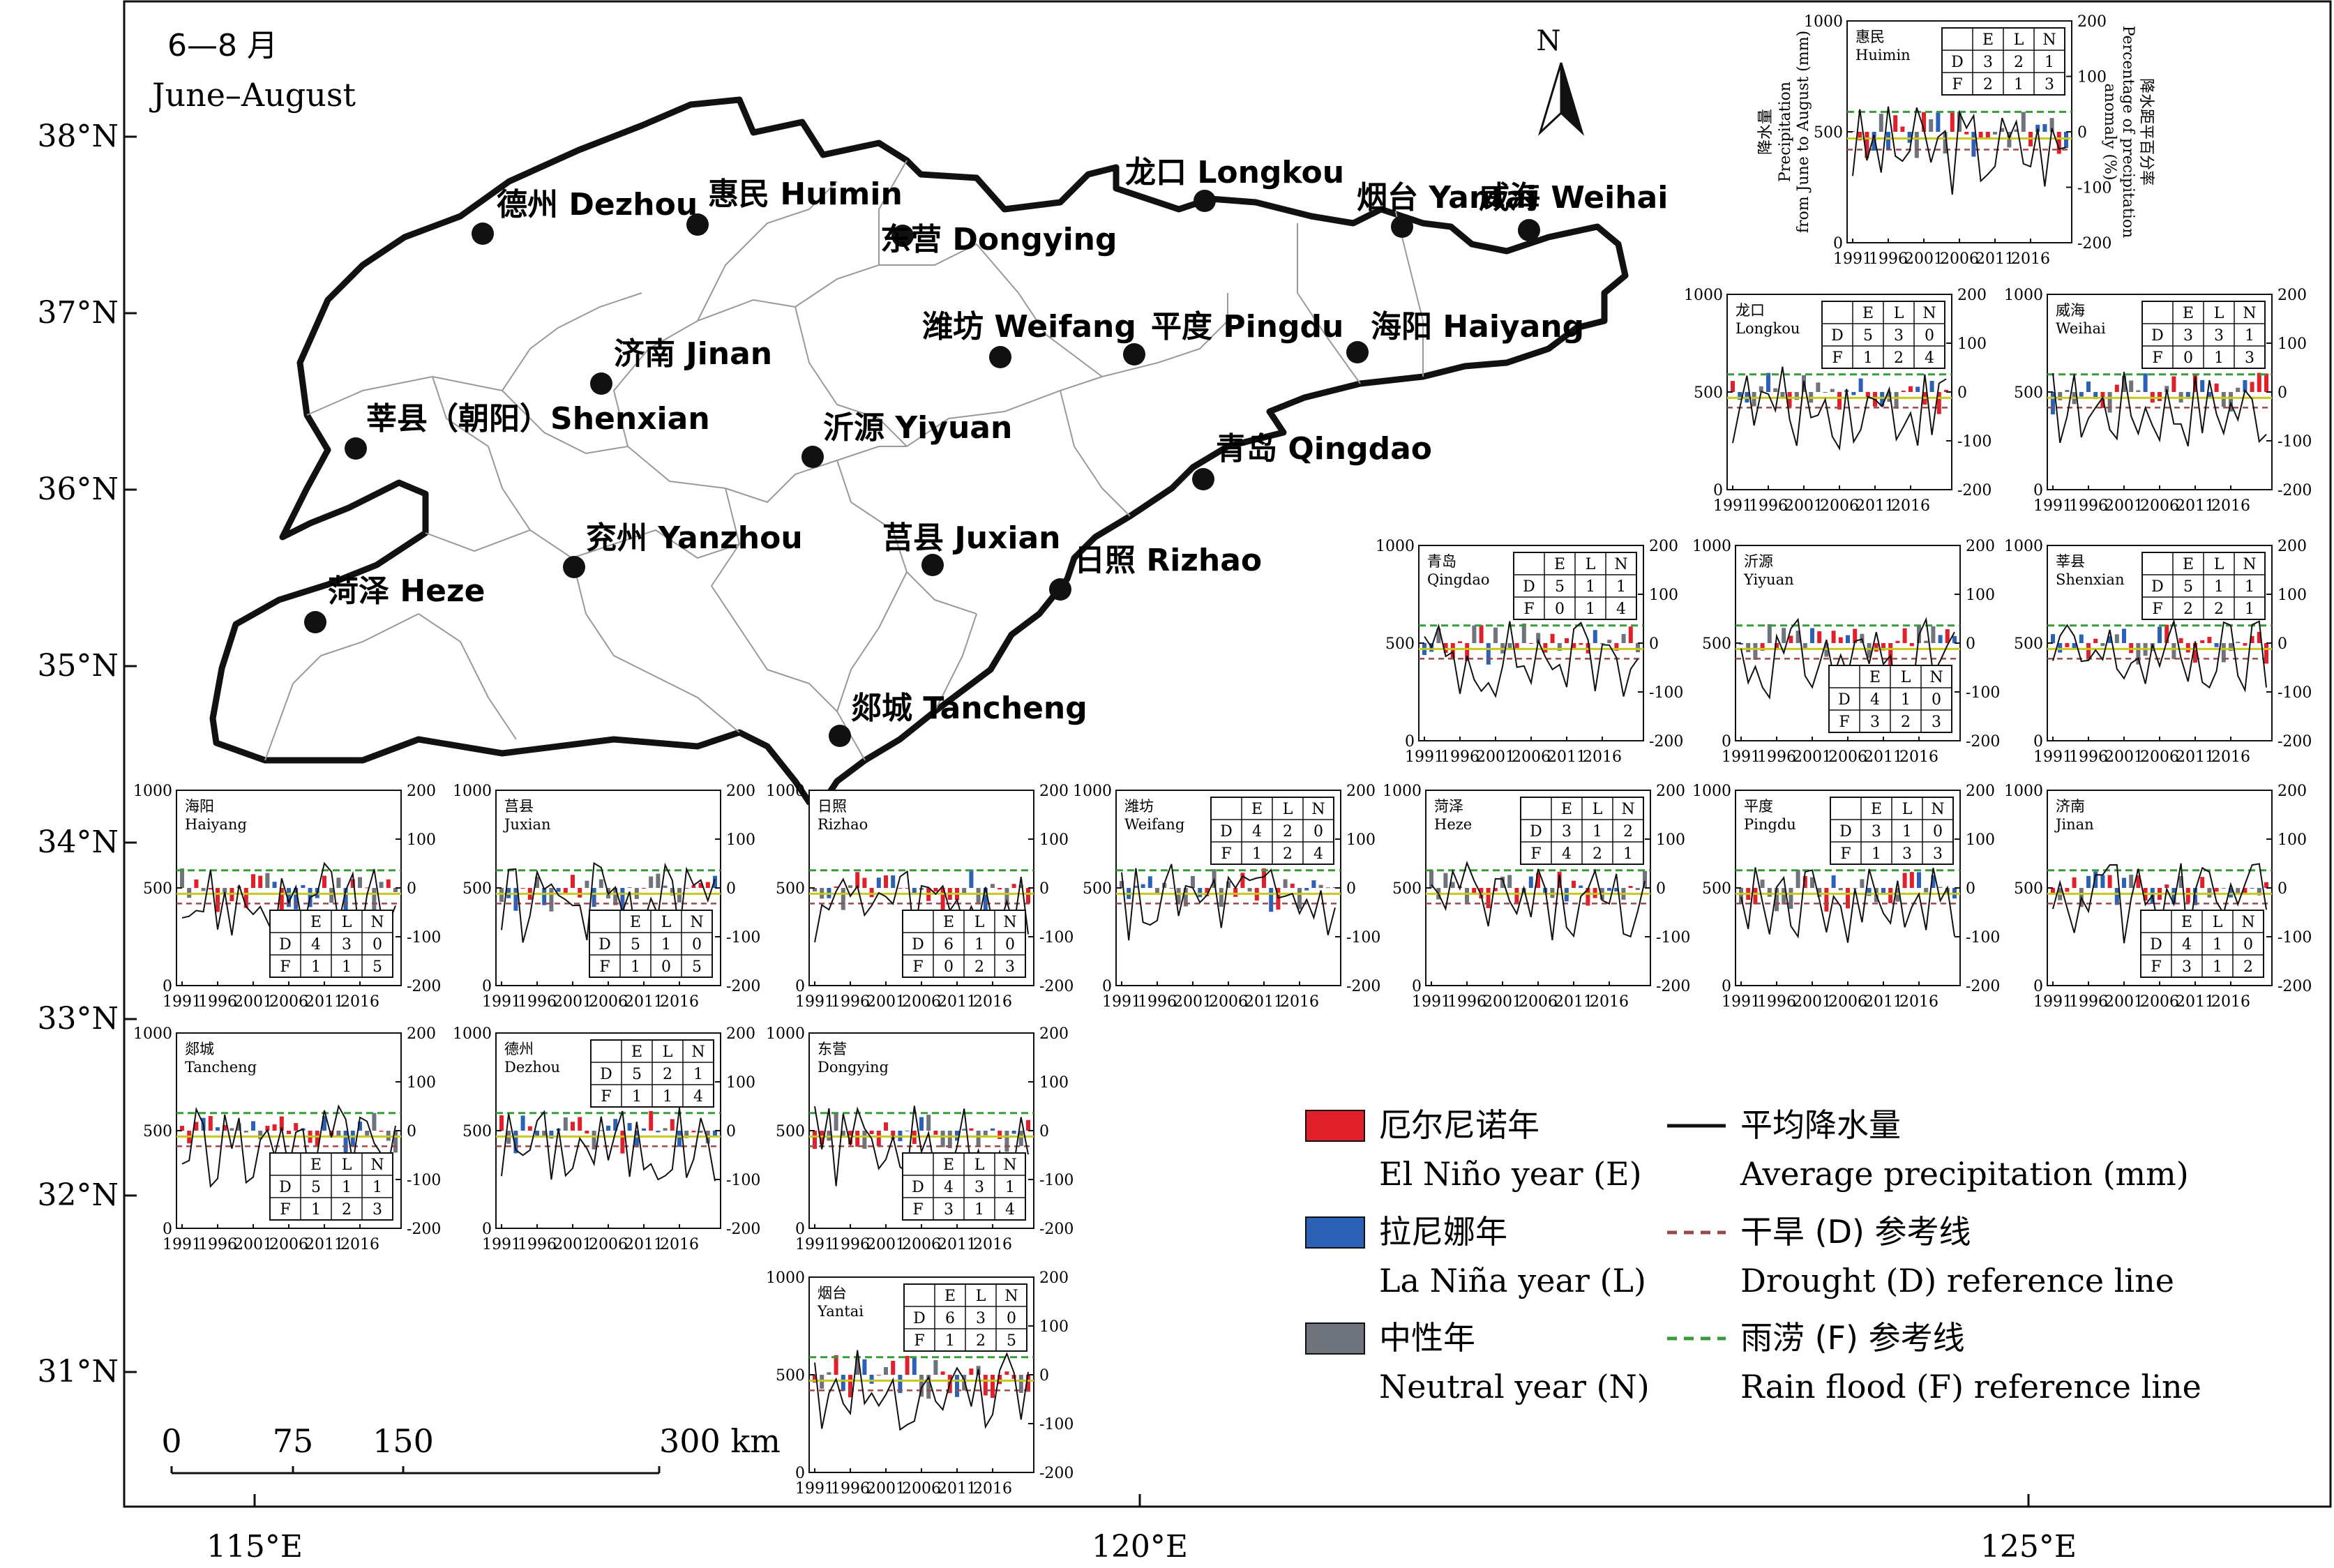 This screenshot has height=1568, width=2334. I want to click on left-tick-label: 1000, so click(1711, 546).